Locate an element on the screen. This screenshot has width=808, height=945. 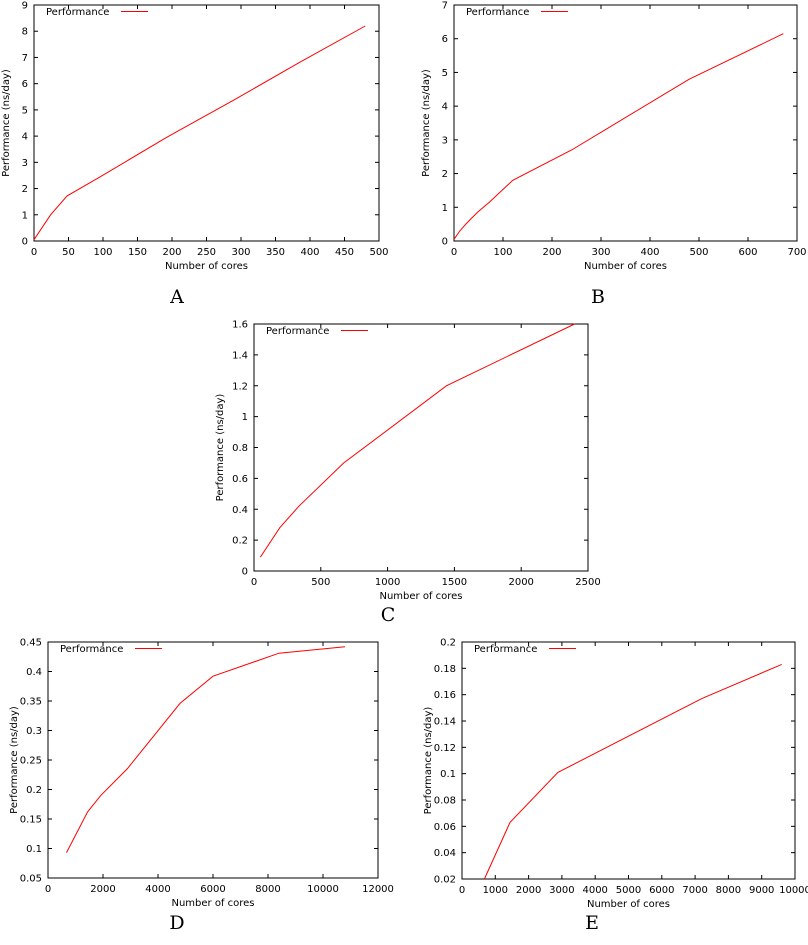
chart-d-plot-frame is located at coordinates (213, 760).